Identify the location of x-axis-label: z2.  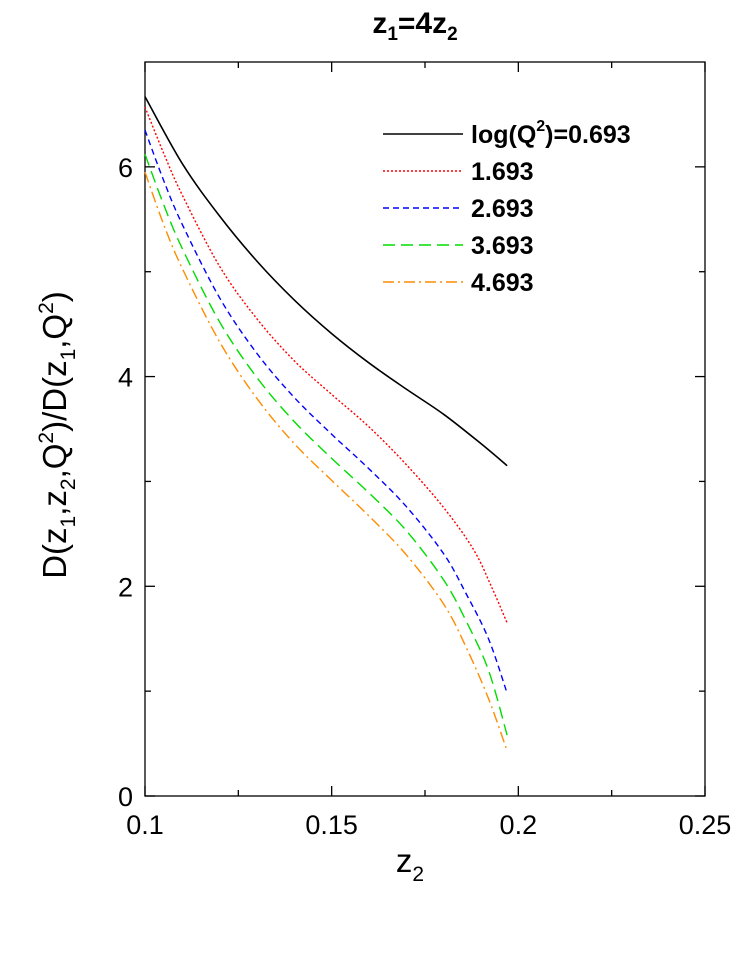
(410, 864).